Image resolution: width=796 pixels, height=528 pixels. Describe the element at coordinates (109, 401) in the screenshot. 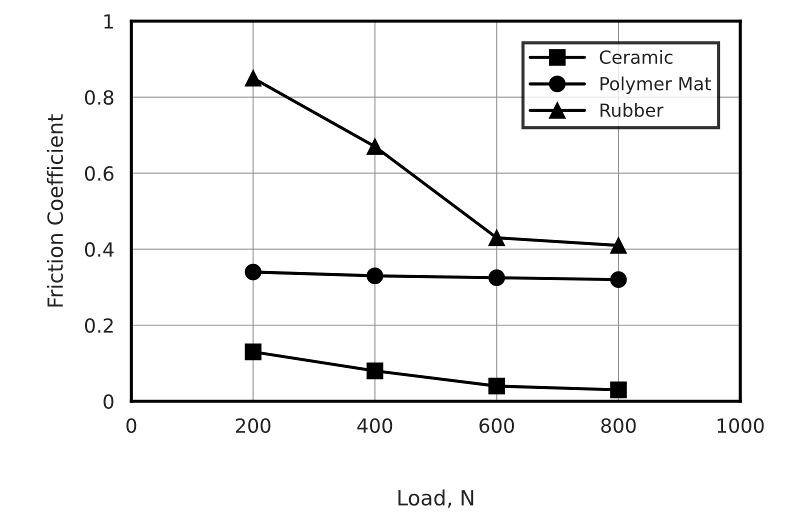

I see `y-tick-label: 0` at that location.